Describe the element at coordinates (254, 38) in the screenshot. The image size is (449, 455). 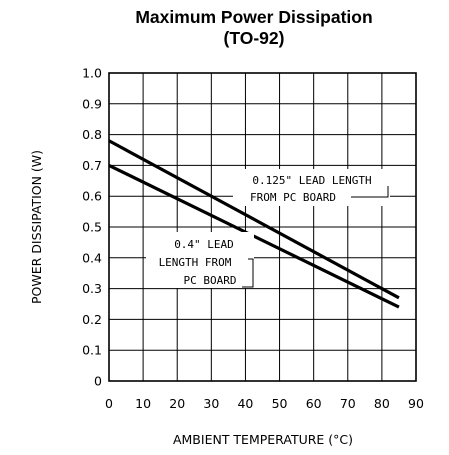
I see `chart-subtitle: (TO-92)` at that location.